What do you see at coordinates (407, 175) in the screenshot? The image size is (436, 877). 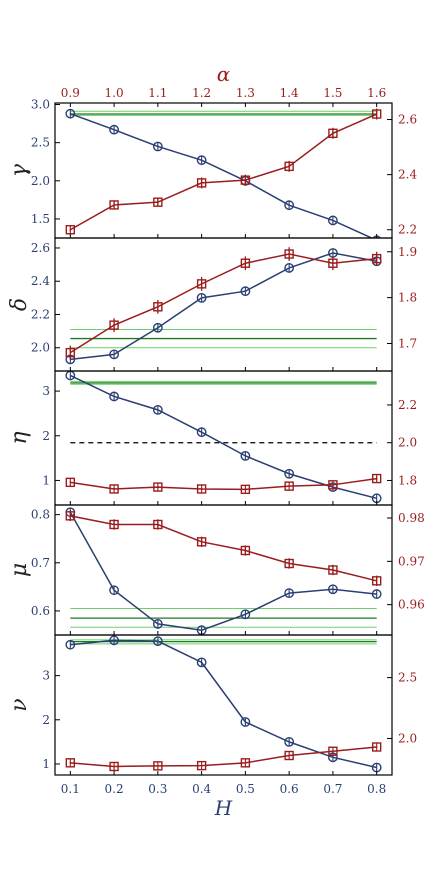 I see `right-tick-label: 2.4` at bounding box center [407, 175].